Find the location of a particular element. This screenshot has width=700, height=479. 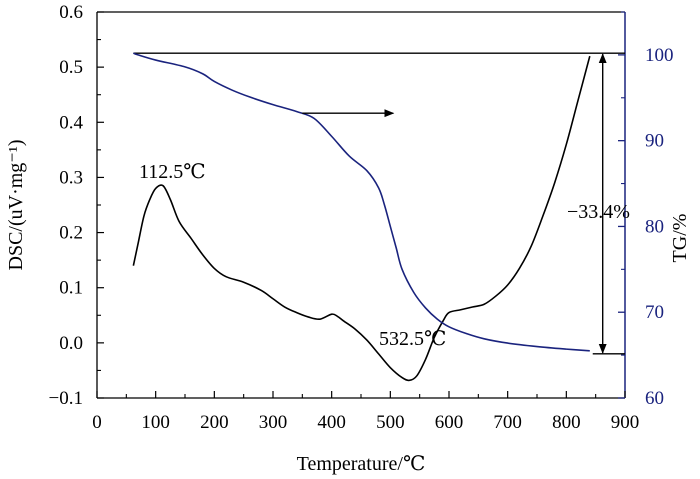

x-tick-label: 0 is located at coordinates (97, 422).